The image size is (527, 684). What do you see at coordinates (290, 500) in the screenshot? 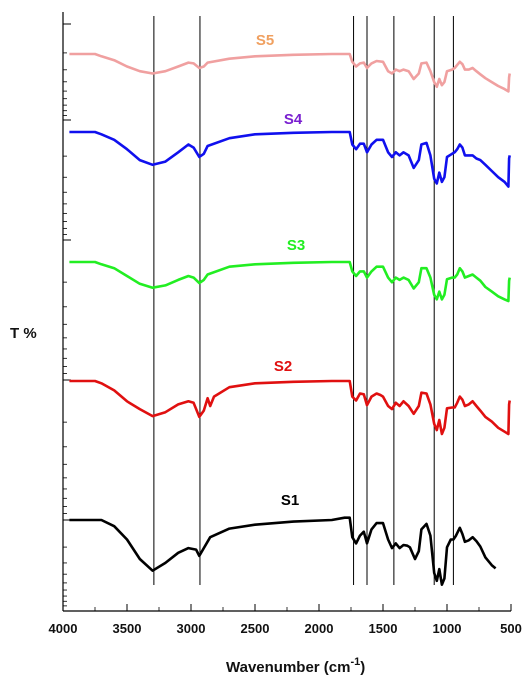
I see `series-label-s1: S1` at bounding box center [290, 500].